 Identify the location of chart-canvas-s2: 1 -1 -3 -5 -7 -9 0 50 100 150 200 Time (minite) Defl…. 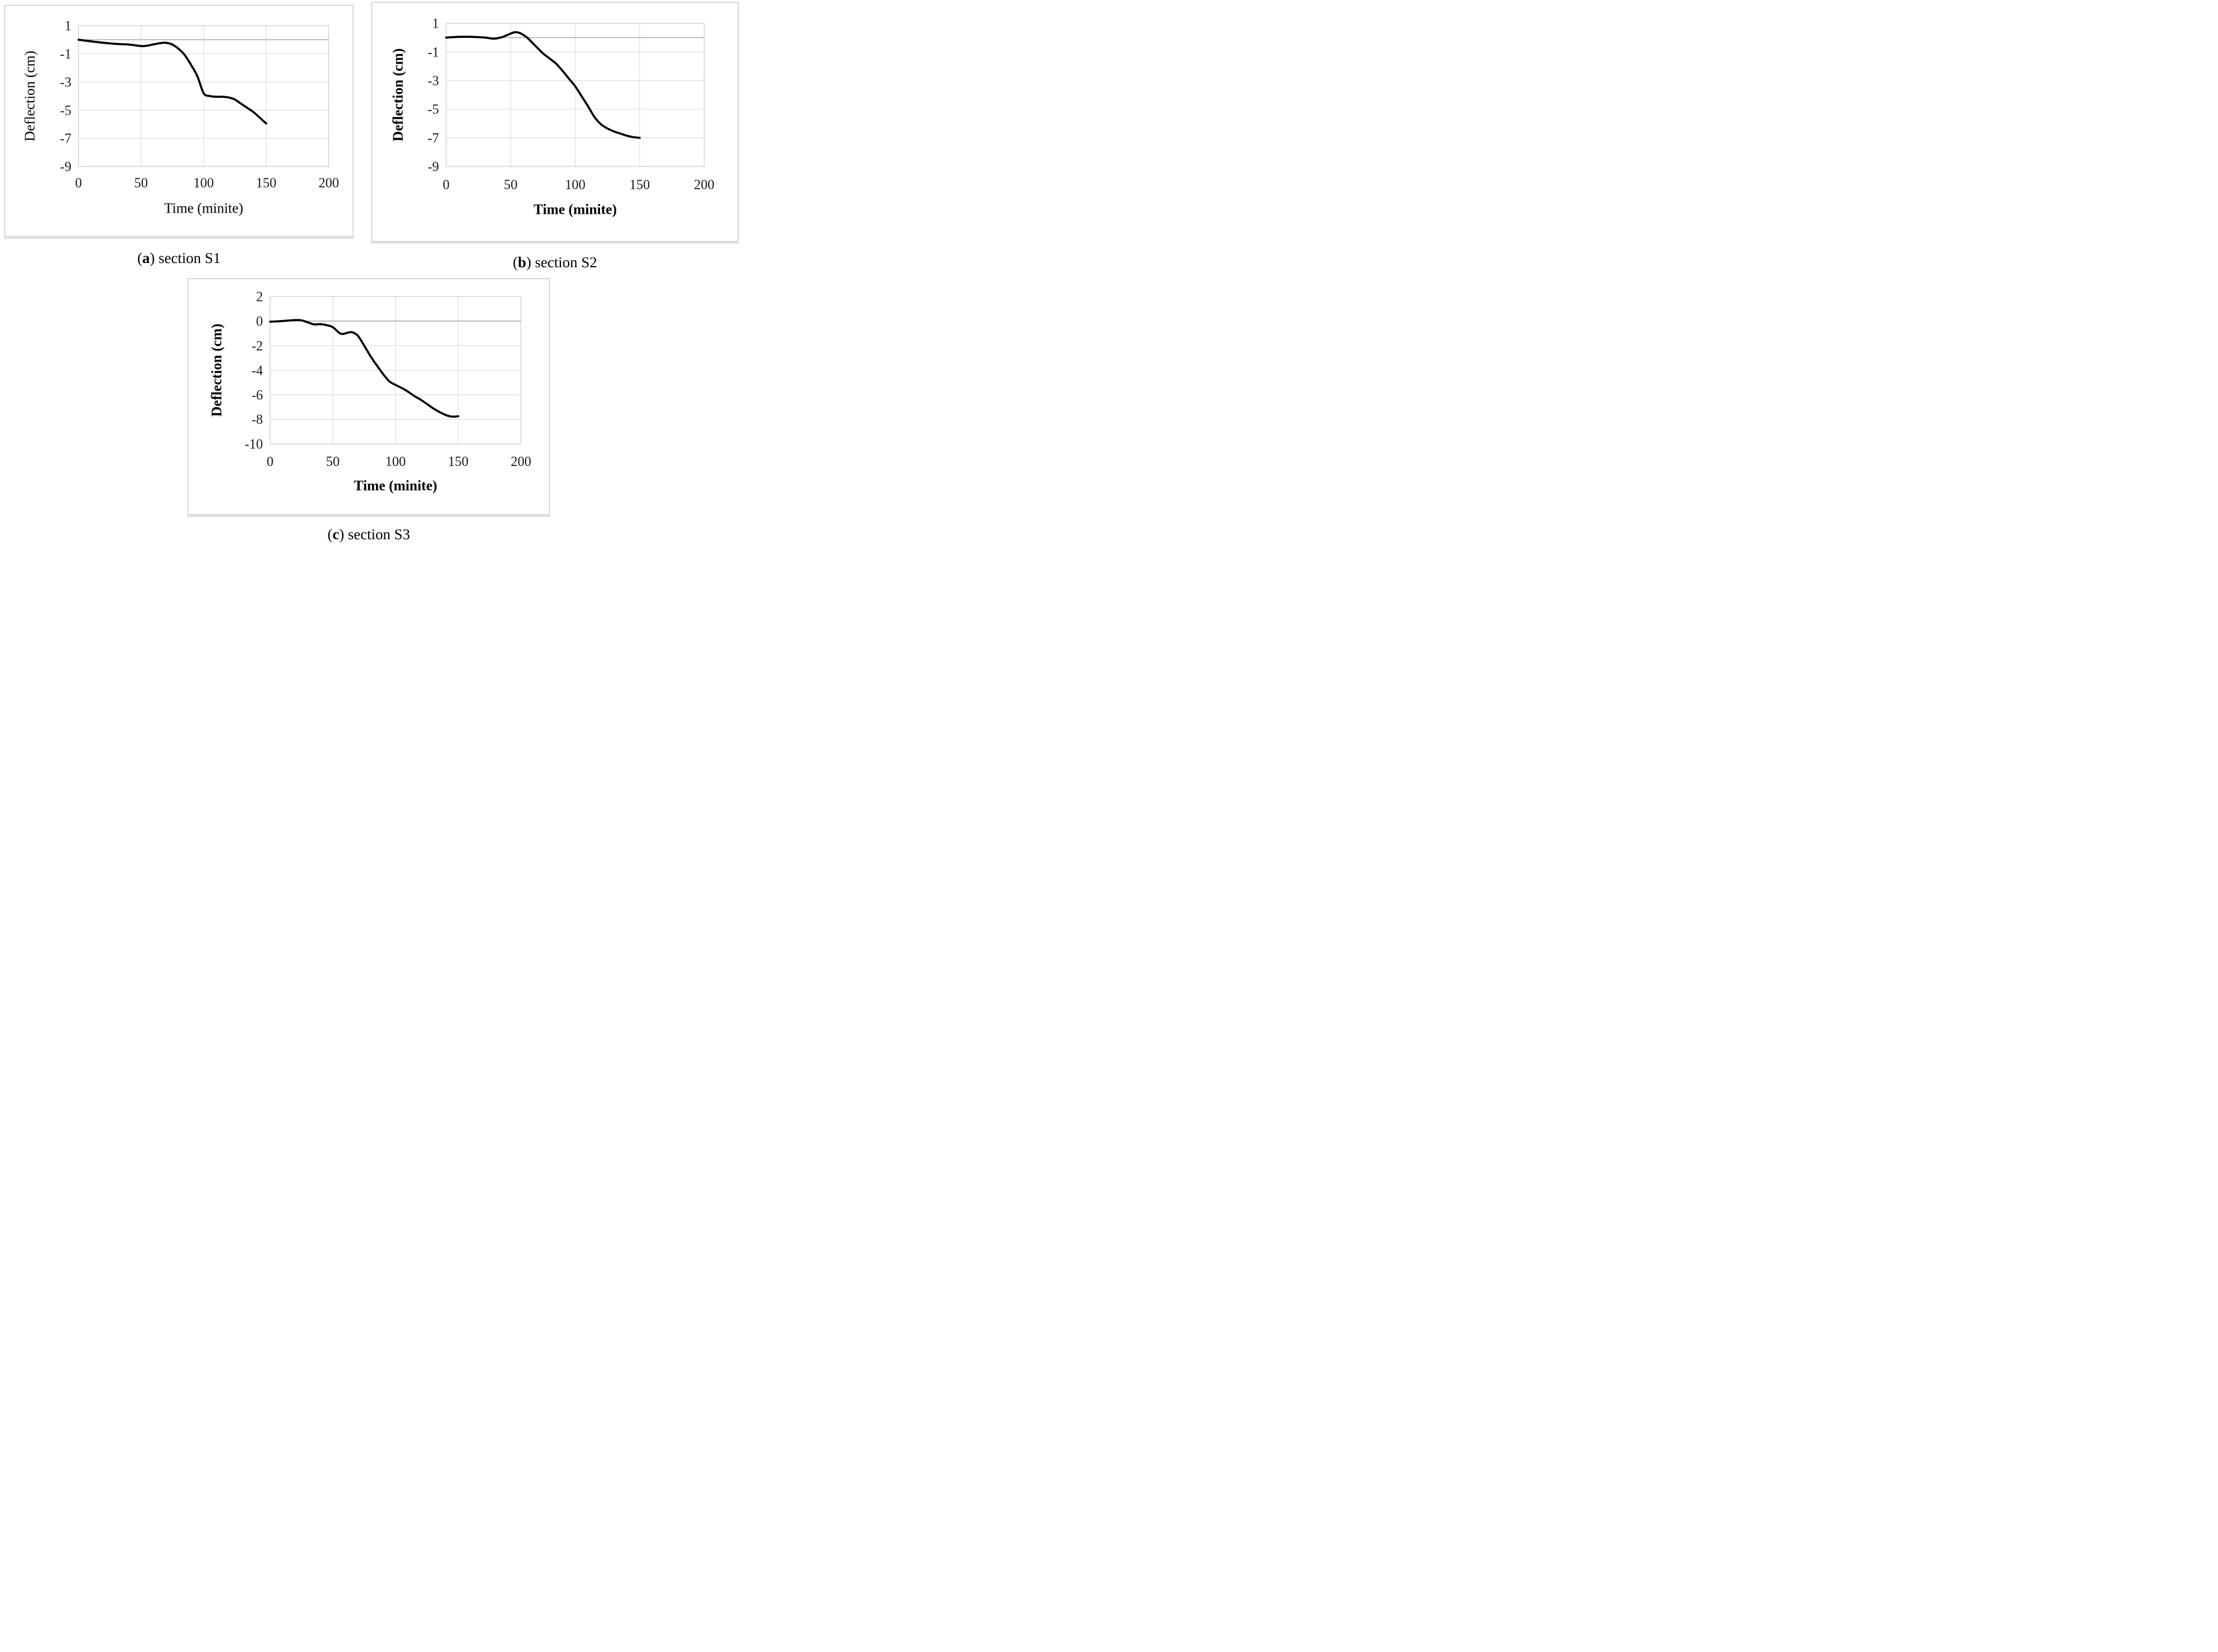
(553, 117).